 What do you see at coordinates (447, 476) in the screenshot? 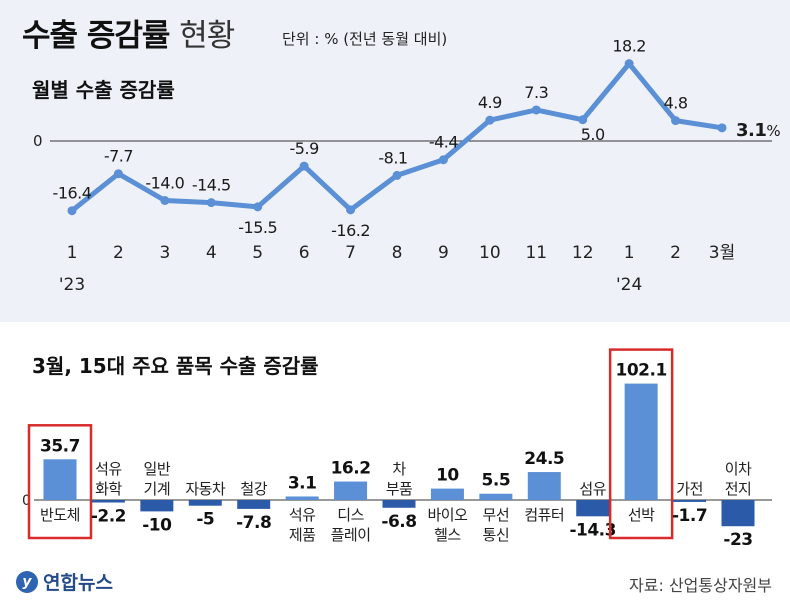
I see `bar-value-label: 10` at bounding box center [447, 476].